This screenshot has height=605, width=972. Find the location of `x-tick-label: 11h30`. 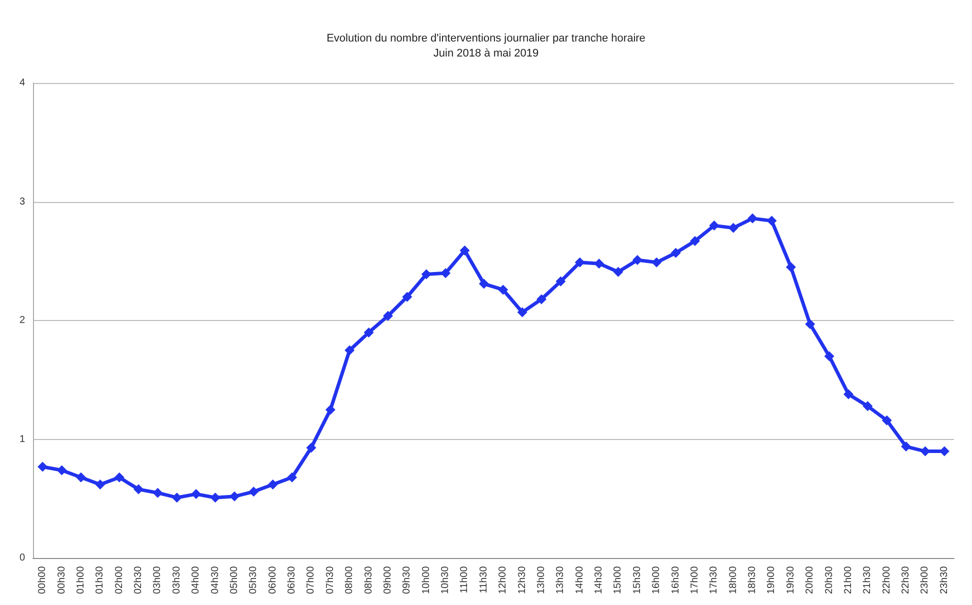

x-tick-label: 11h30 is located at coordinates (484, 580).